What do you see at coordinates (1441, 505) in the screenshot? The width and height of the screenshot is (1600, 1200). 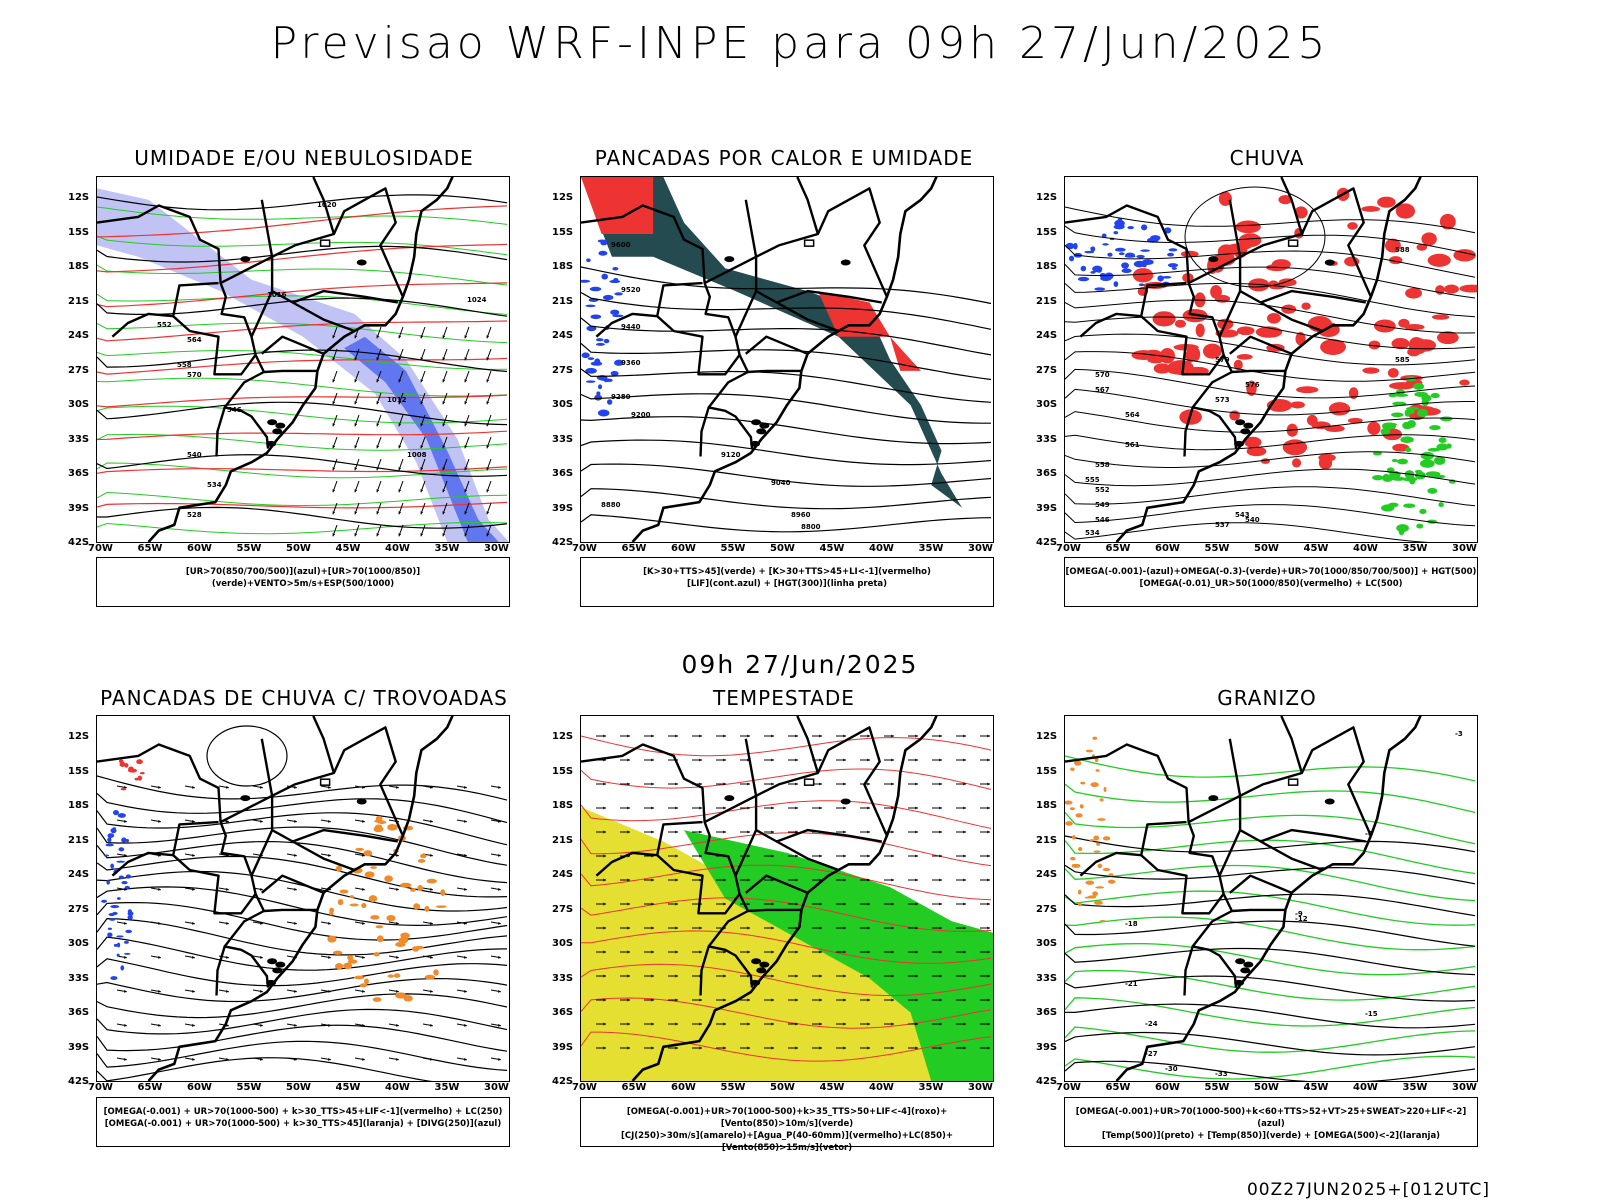 I see `omega-strong` at bounding box center [1441, 505].